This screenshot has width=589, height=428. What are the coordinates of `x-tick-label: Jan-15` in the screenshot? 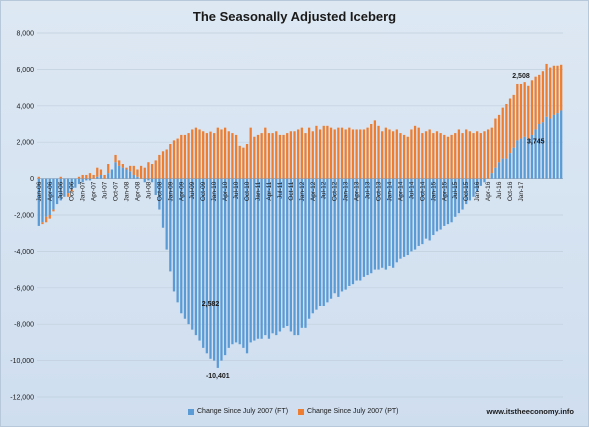 It's located at (433, 191).